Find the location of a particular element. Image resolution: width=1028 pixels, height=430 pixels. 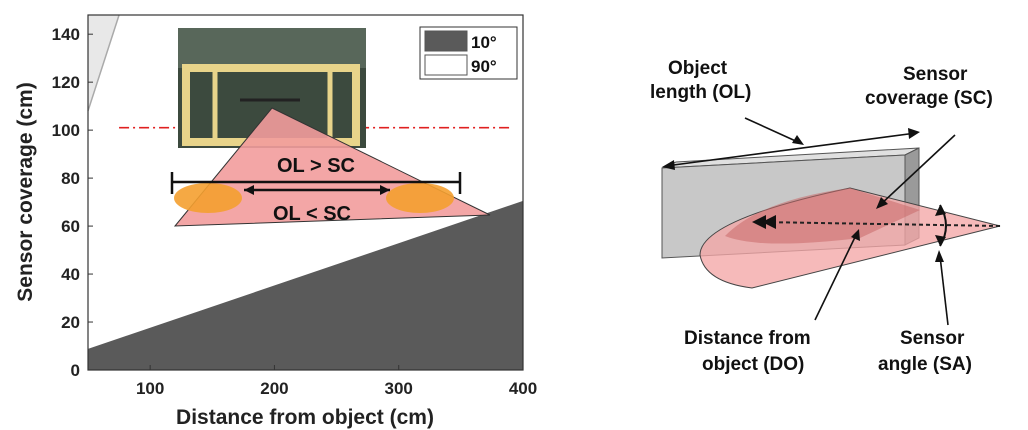

distance-line is located at coordinates (880, 224).